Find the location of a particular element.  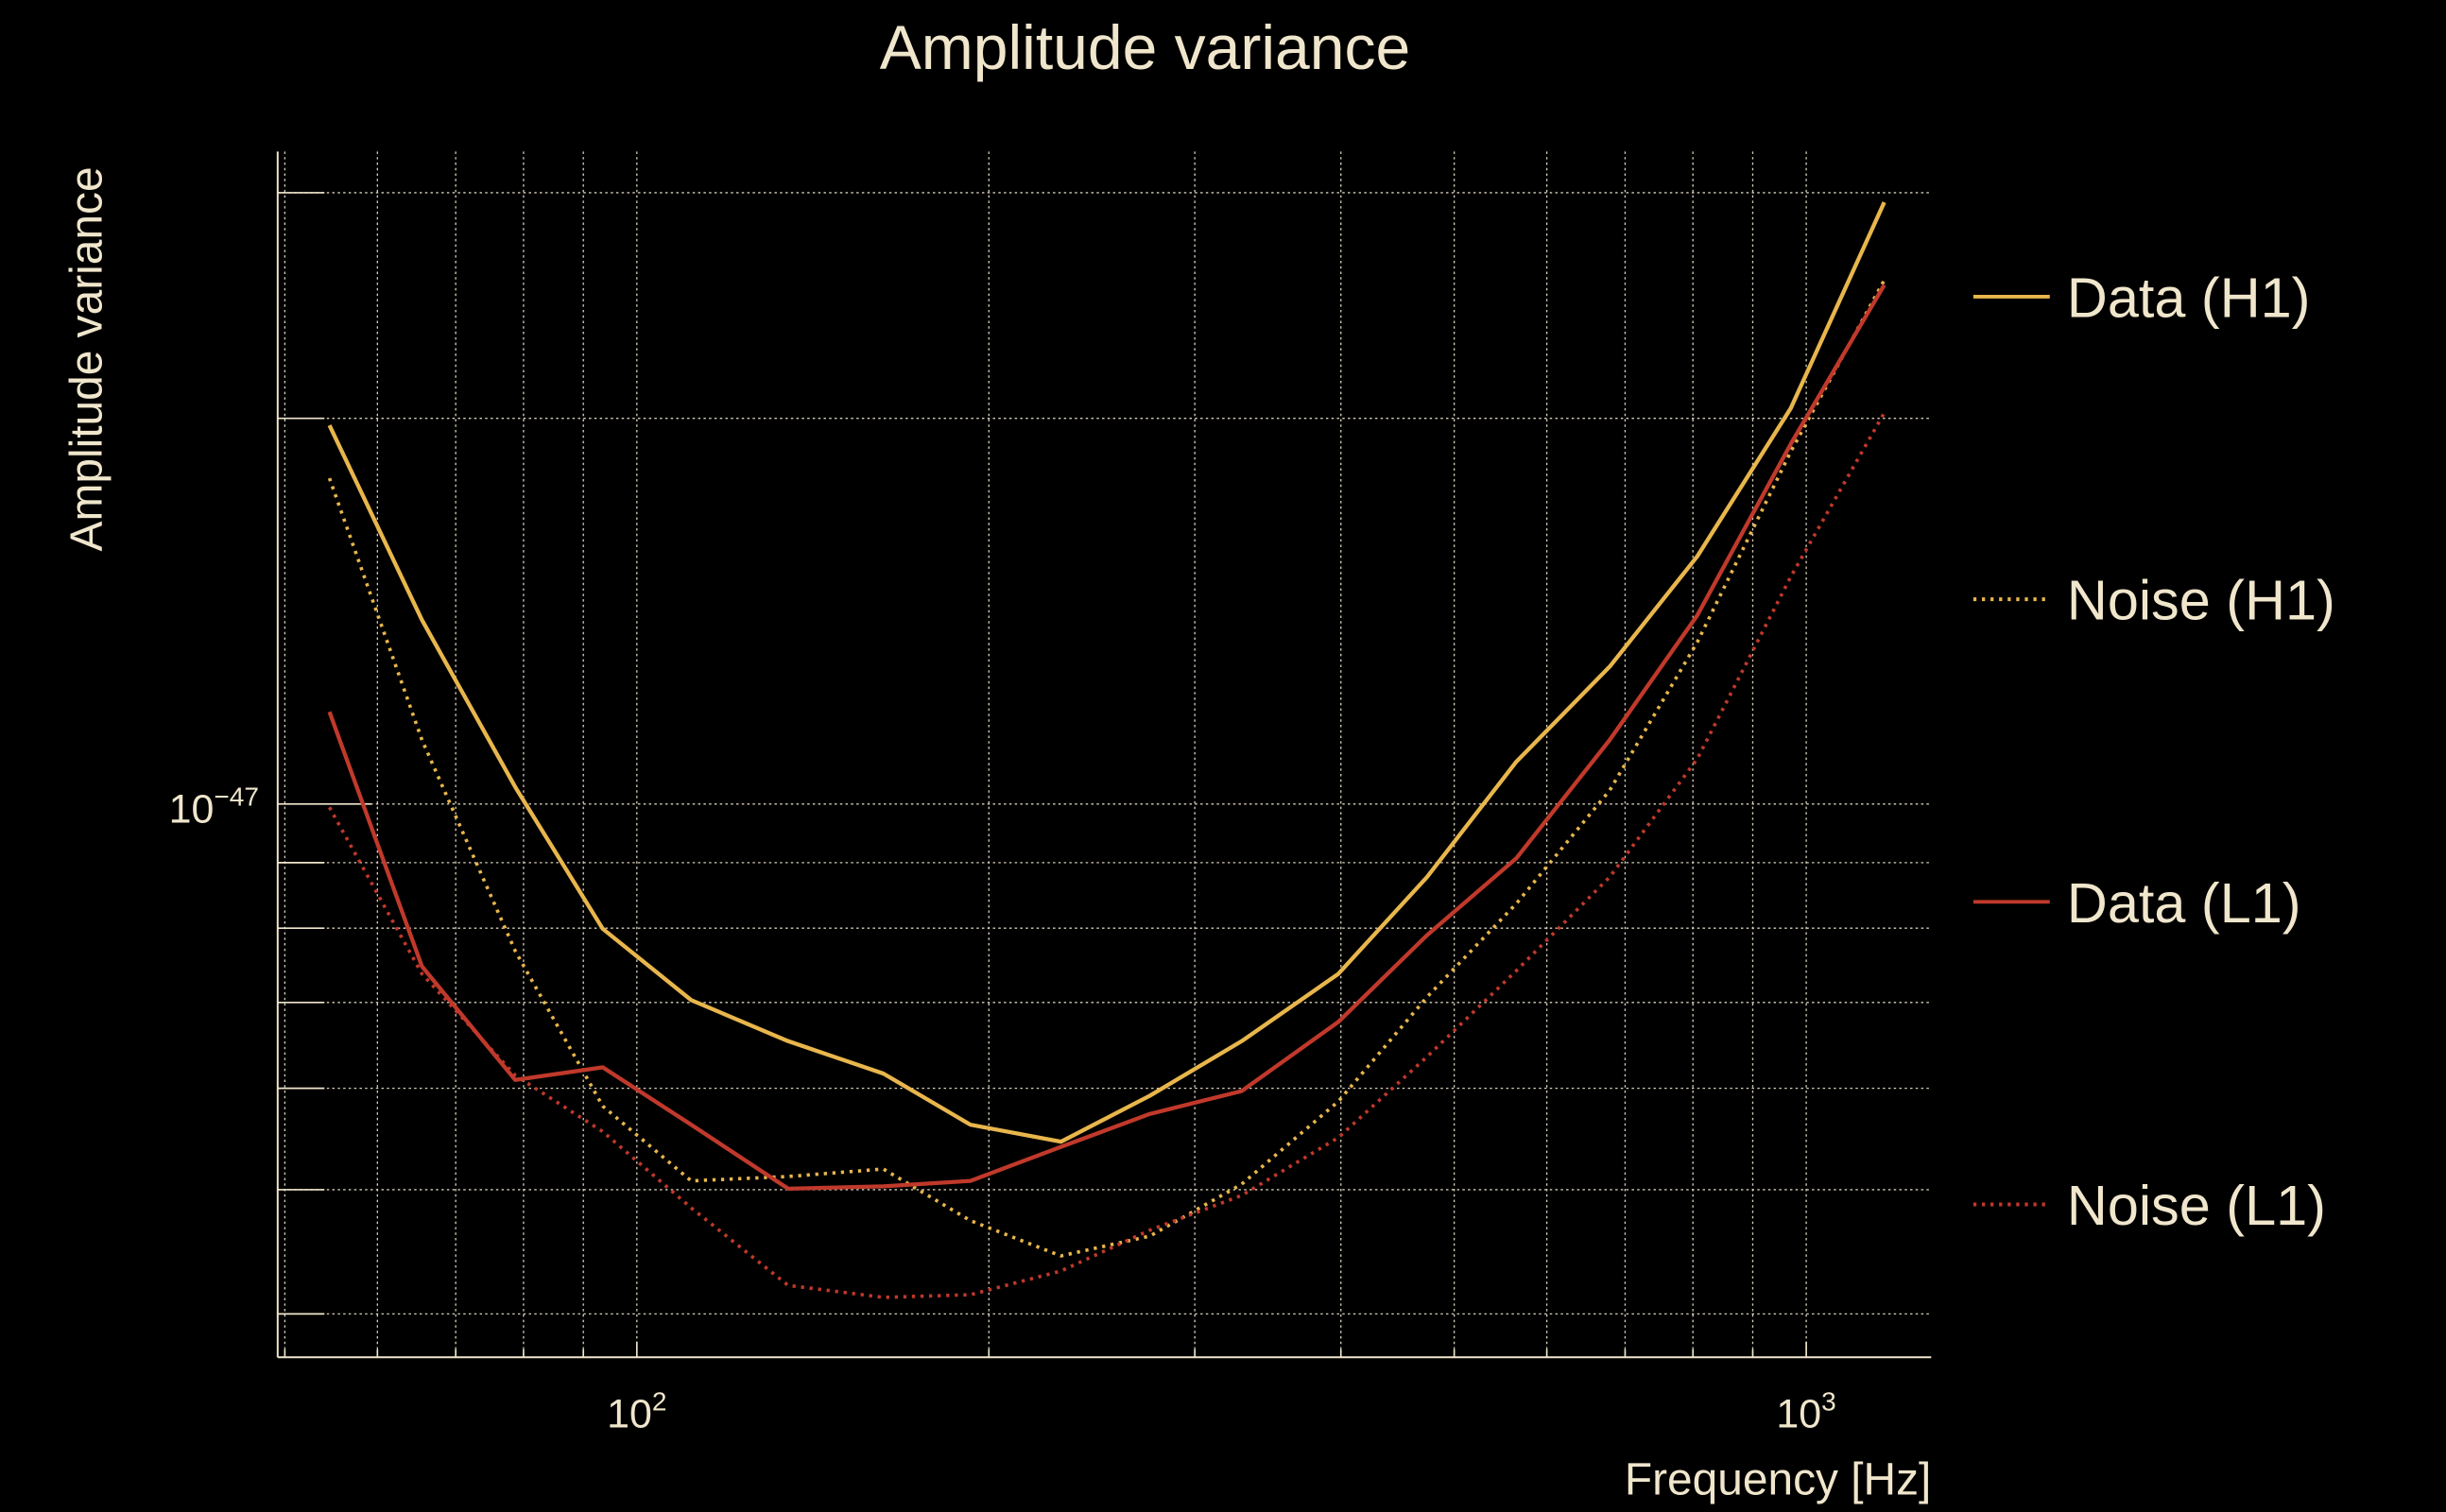

y-tick-label-exponent: −47 is located at coordinates (237, 796).